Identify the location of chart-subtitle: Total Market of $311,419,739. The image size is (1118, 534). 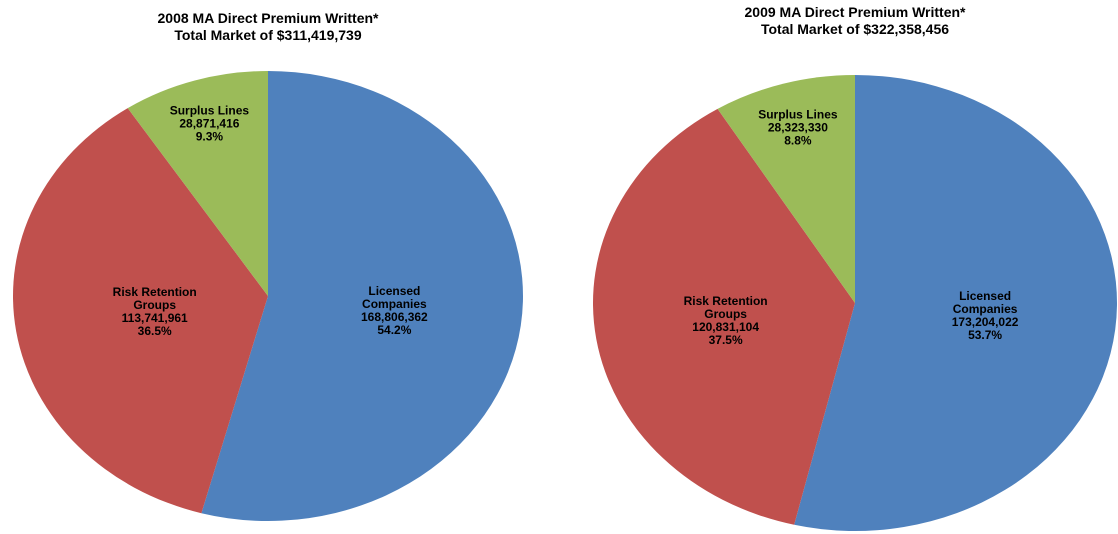
(268, 35).